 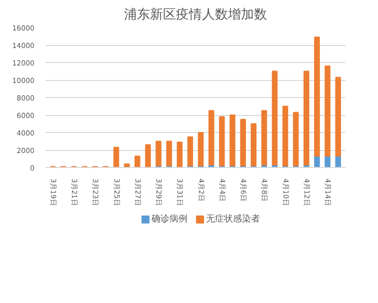 I want to click on chart-title: 浦东新区疫情人数增加数, so click(x=195, y=15).